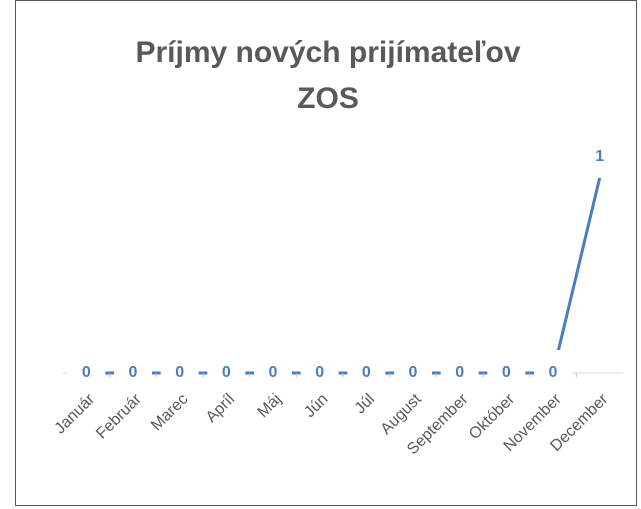 The width and height of the screenshot is (641, 509). Describe the element at coordinates (220, 408) in the screenshot. I see `x-tick-label: Apríl` at that location.